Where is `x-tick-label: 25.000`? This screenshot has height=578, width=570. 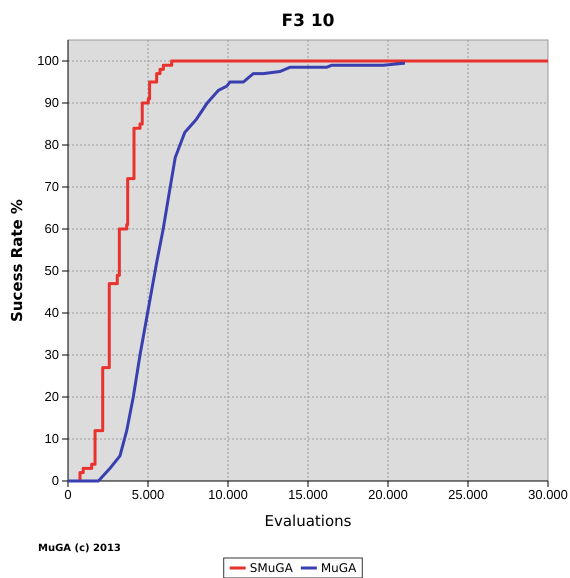
x-tick-label: 25.000 is located at coordinates (468, 494).